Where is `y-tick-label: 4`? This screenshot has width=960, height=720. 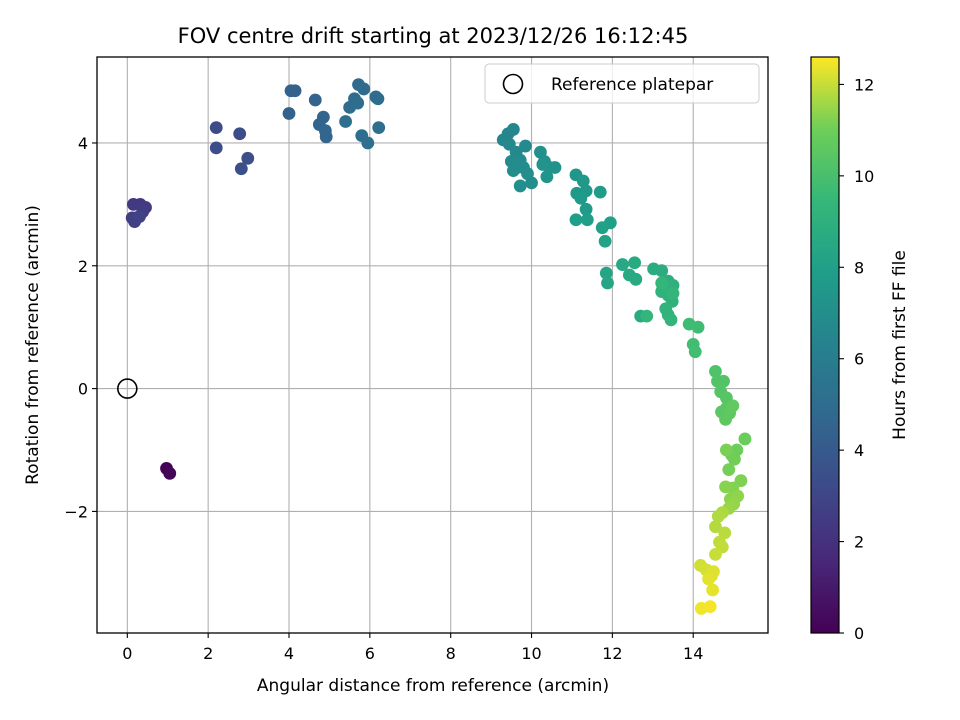
y-tick-label: 4 is located at coordinates (83, 143).